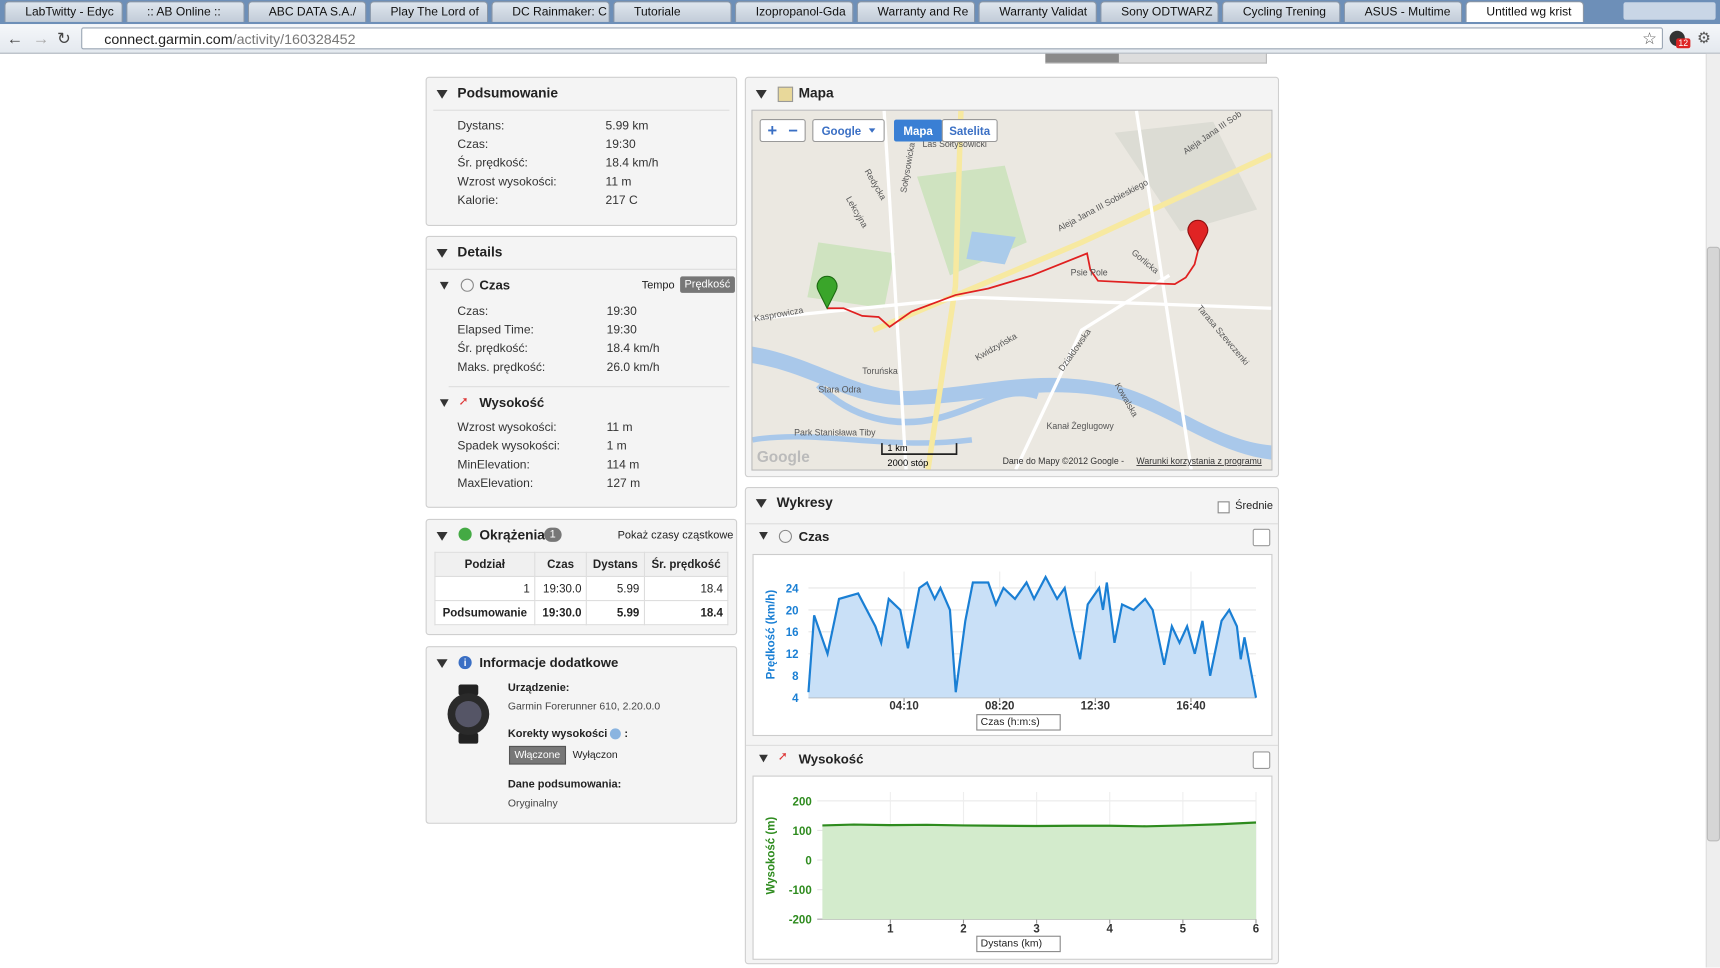  What do you see at coordinates (675, 535) in the screenshot?
I see `split-link: Pokaż czasy cząstkowe` at bounding box center [675, 535].